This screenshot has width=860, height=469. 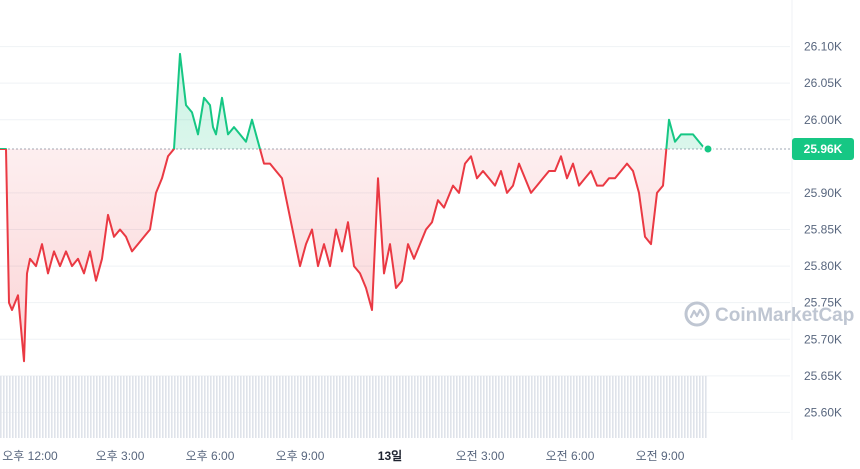 What do you see at coordinates (823, 83) in the screenshot?
I see `y-tick-label: 26.05K` at bounding box center [823, 83].